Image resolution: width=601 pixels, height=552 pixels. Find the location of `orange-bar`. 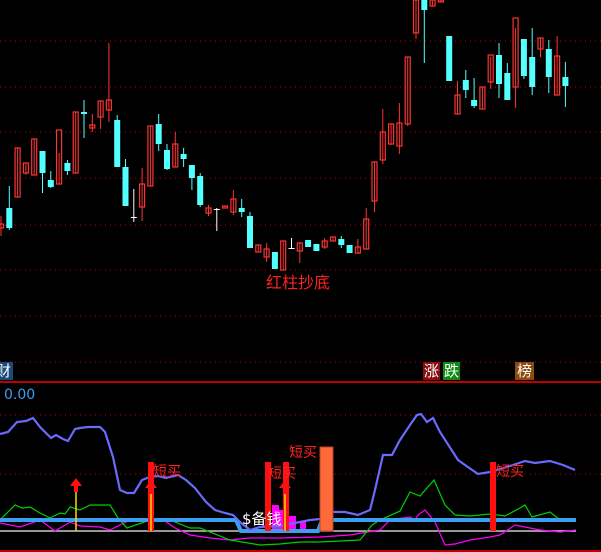

orange-bar is located at coordinates (326, 489).